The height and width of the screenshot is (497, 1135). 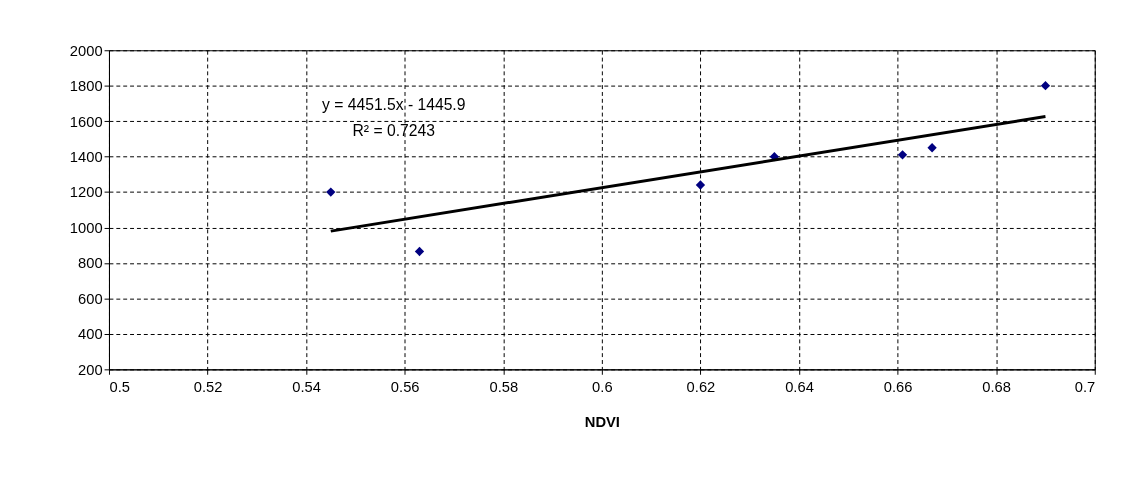 What do you see at coordinates (394, 130) in the screenshot?
I see `annotation: R² = 0.7243` at bounding box center [394, 130].